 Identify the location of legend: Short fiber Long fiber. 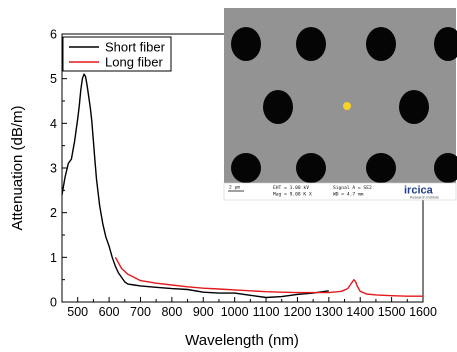
(117, 54).